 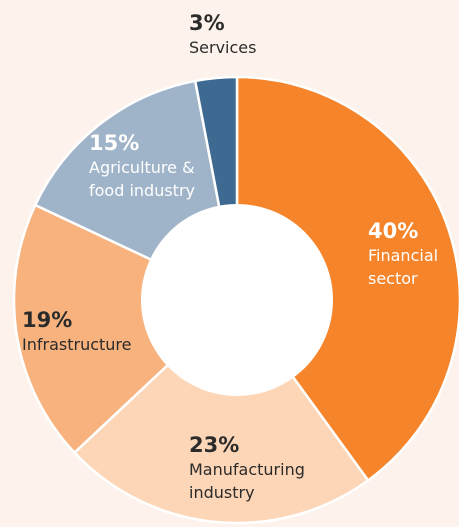 What do you see at coordinates (47, 320) in the screenshot?
I see `percent-label: 19%` at bounding box center [47, 320].